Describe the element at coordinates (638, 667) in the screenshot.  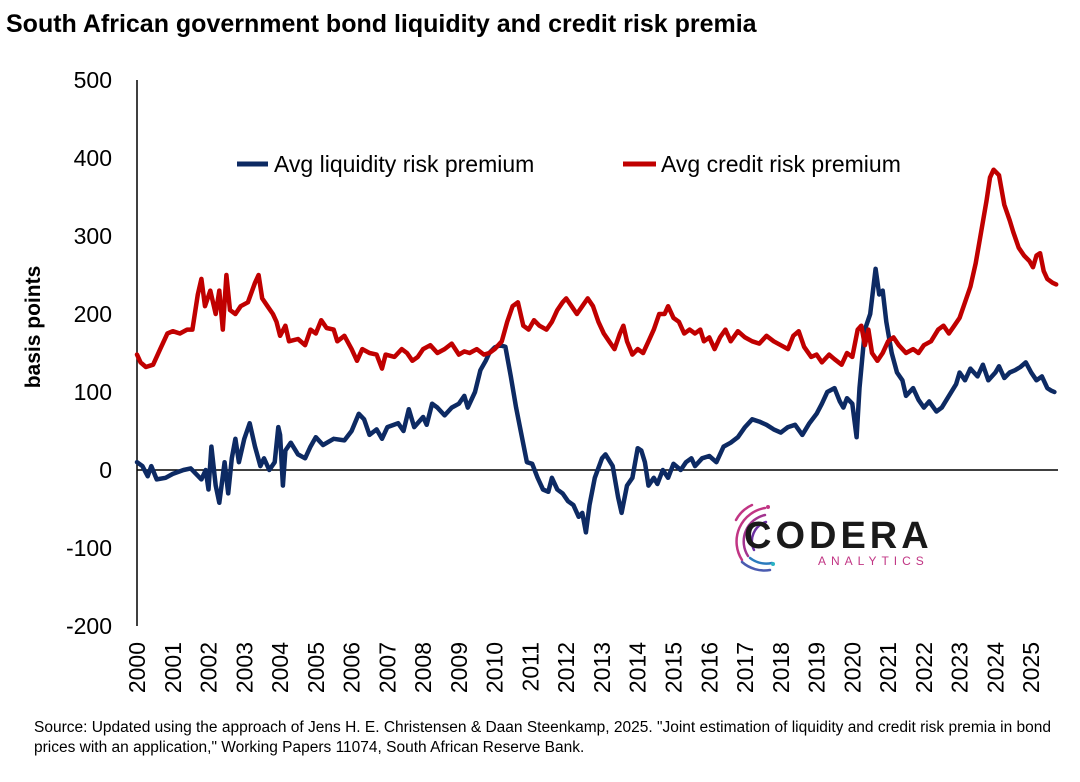
I see `x-tick-label: 2014` at that location.